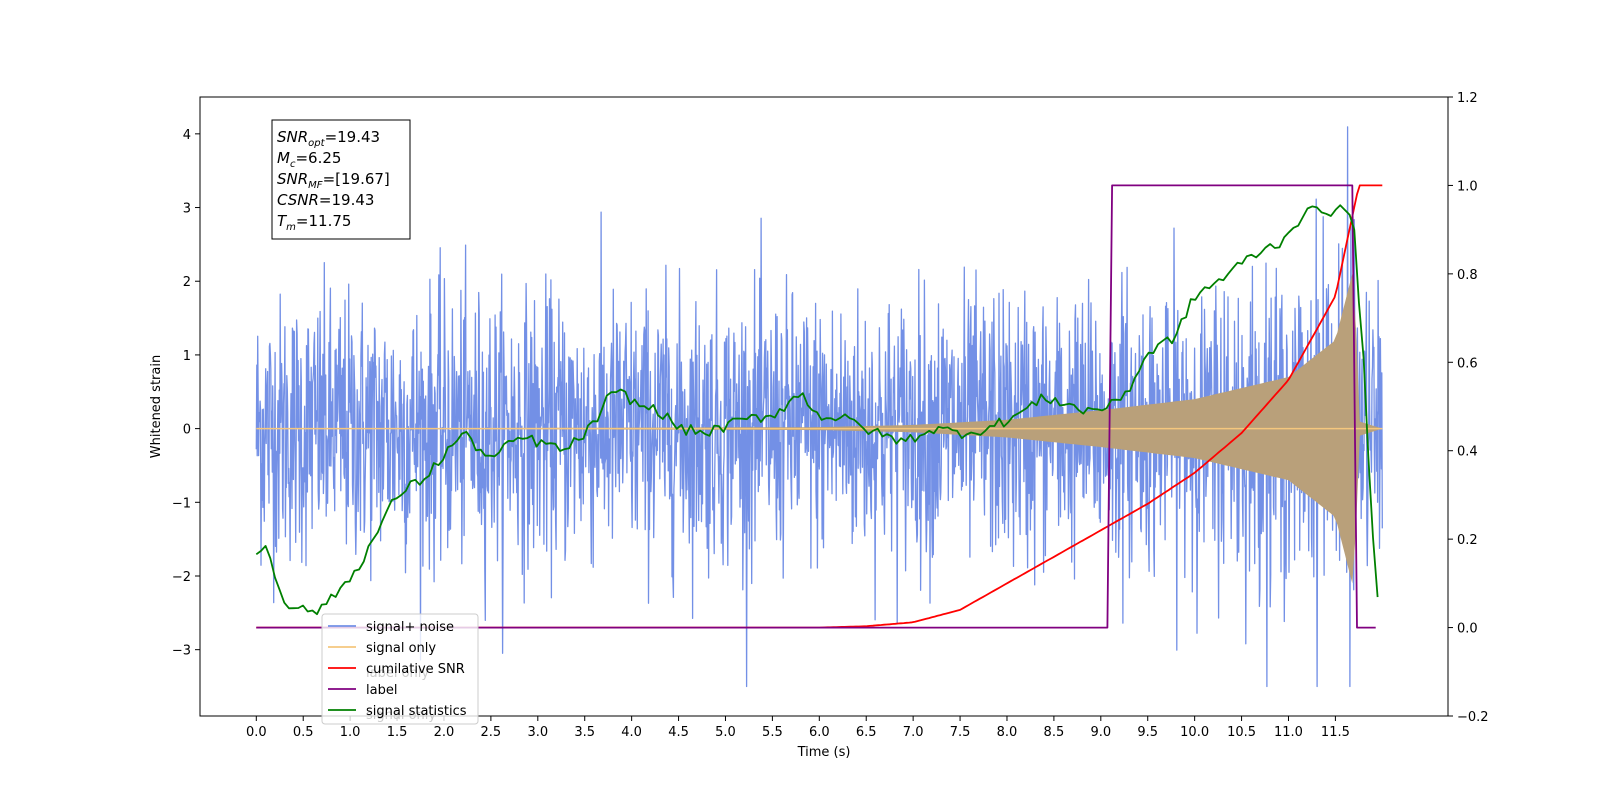  What do you see at coordinates (678, 732) in the screenshot?
I see `x-tick-label: 4.5` at bounding box center [678, 732].